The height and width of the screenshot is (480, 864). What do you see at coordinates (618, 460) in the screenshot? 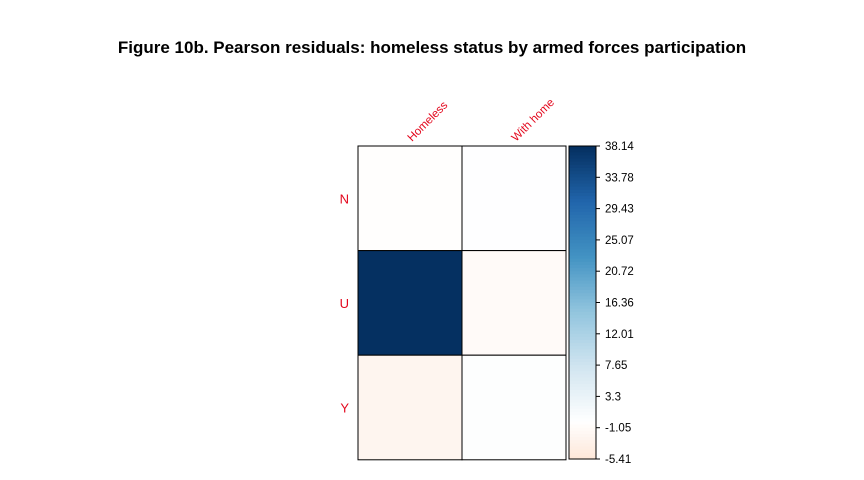
I see `colorbar-tick-label: -5.41` at bounding box center [618, 460].